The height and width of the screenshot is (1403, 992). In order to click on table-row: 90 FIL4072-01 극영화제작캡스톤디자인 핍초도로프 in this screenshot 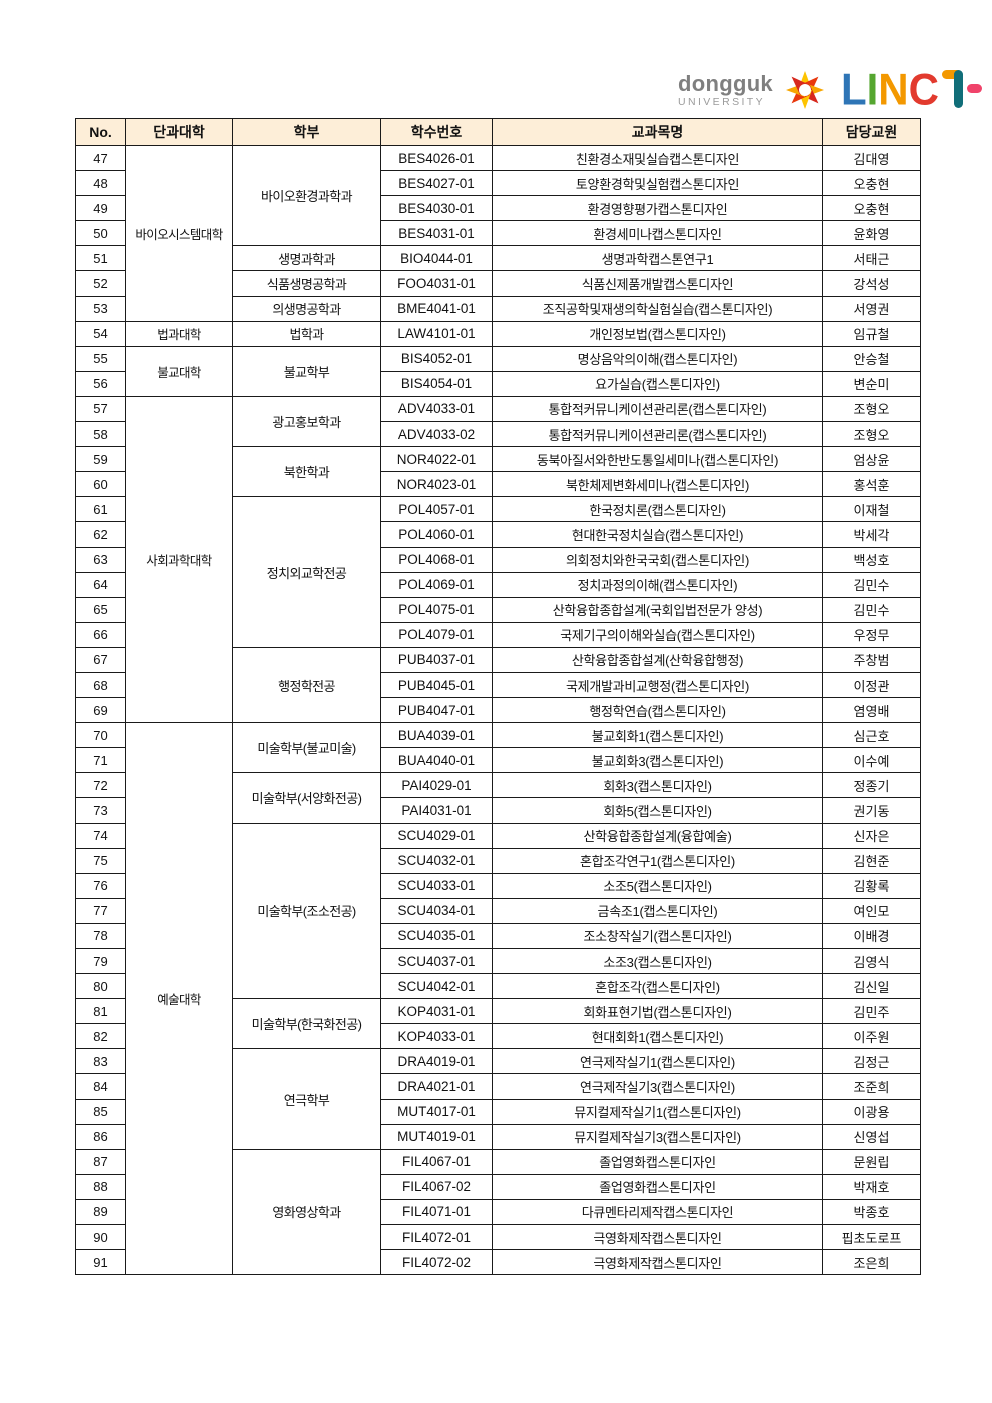, I will do `click(498, 1237)`.